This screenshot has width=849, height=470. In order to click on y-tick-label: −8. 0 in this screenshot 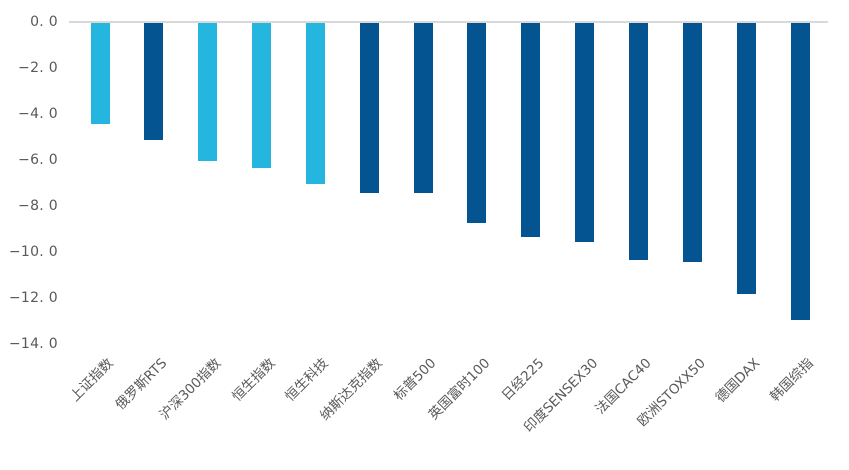, I will do `click(38, 206)`.